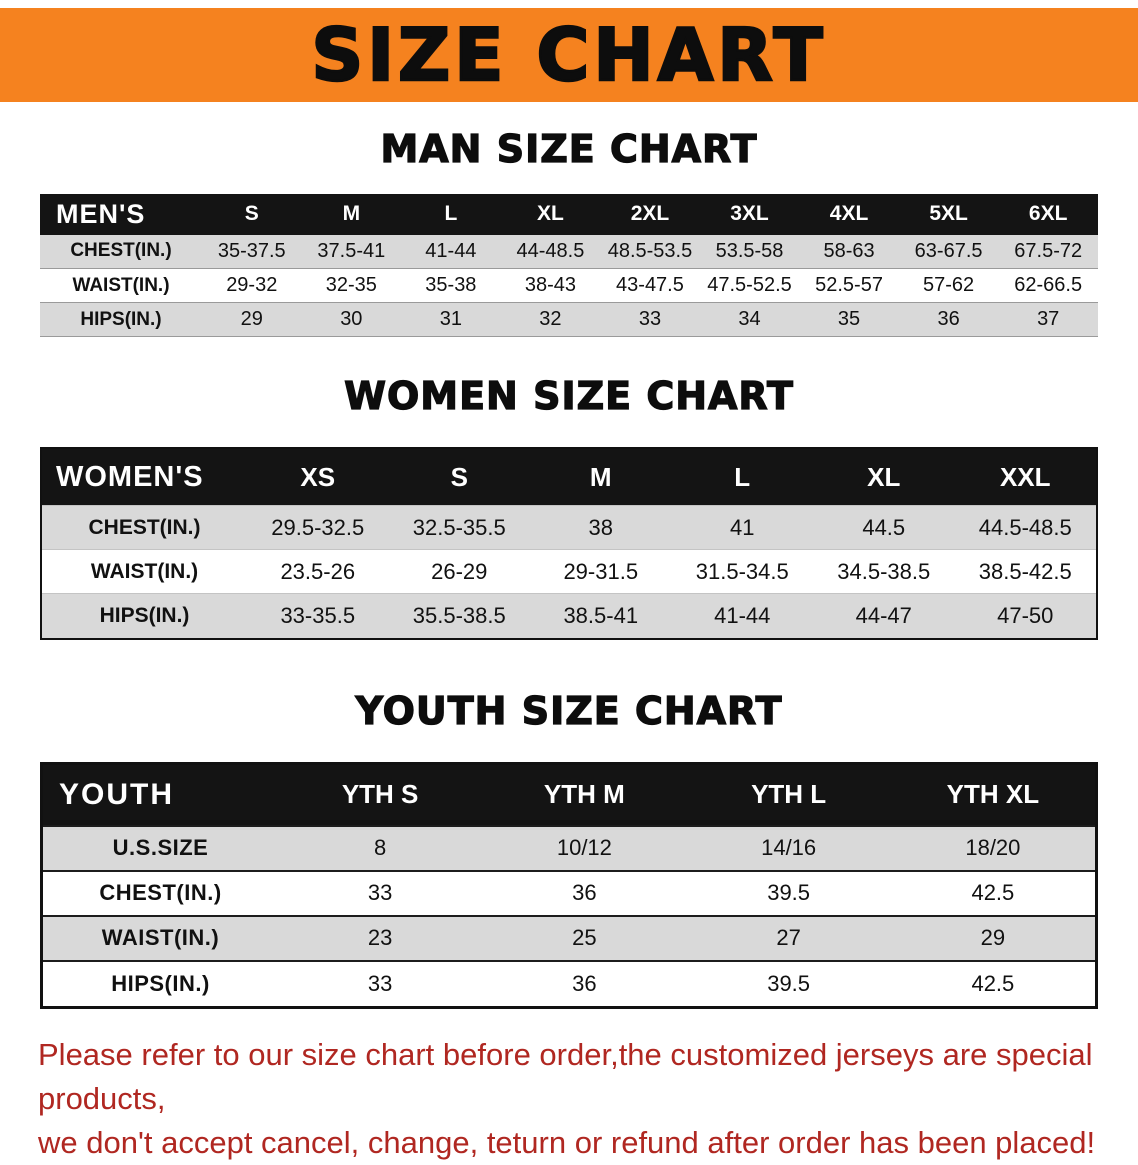 The width and height of the screenshot is (1138, 1165). Describe the element at coordinates (459, 527) in the screenshot. I see `measurement-value: 32.5-35.5` at that location.